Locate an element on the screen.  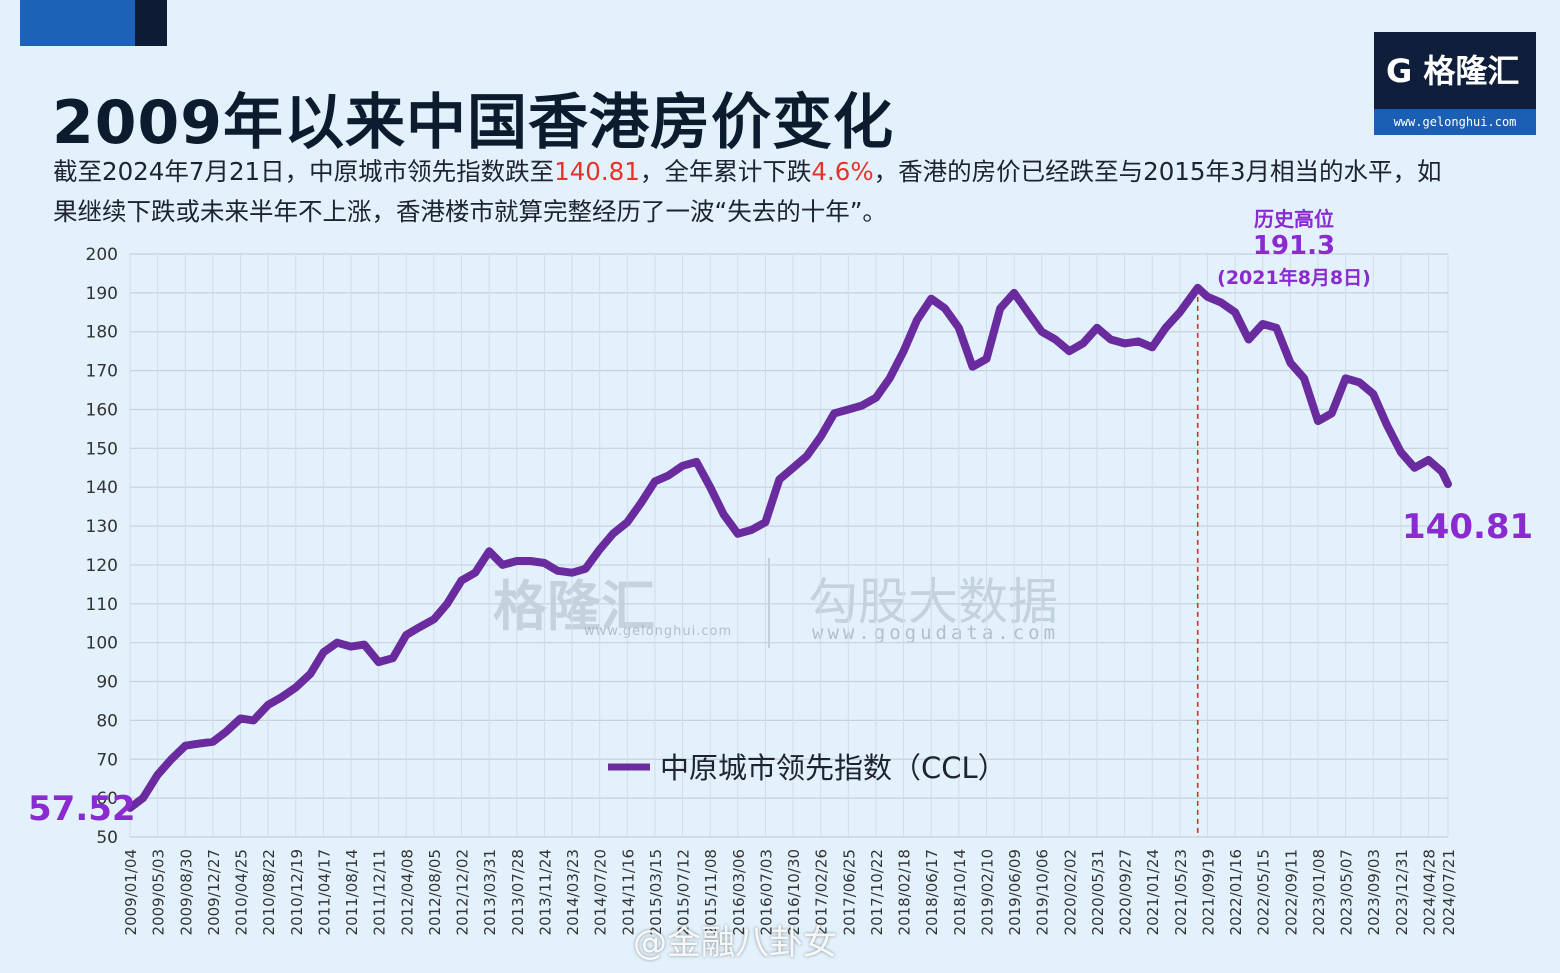
y-tick-label: 160 is located at coordinates (102, 410).